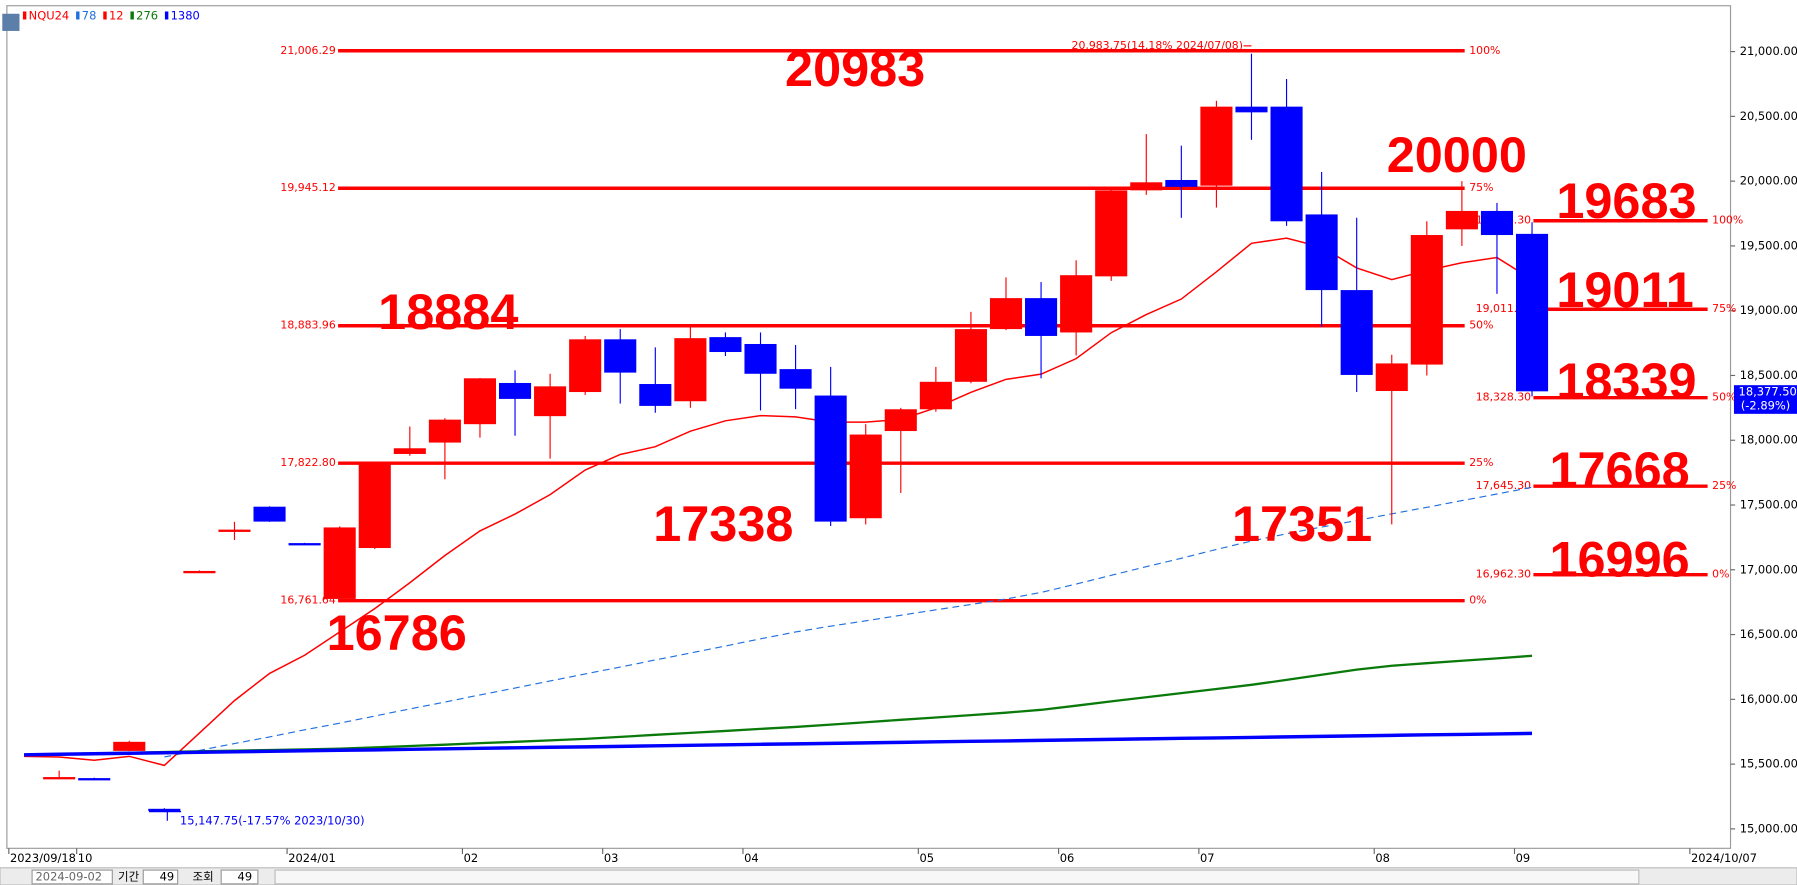 The width and height of the screenshot is (1797, 885). I want to click on annotation: 20000, so click(1457, 154).